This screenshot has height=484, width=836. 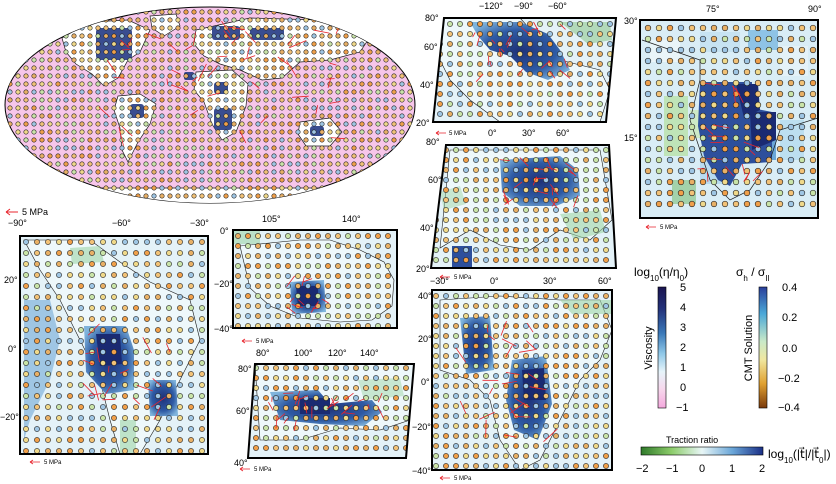 I want to click on panel-australia: 105° 140° 0° −20° −40° 5 MPa, so click(x=306, y=279).